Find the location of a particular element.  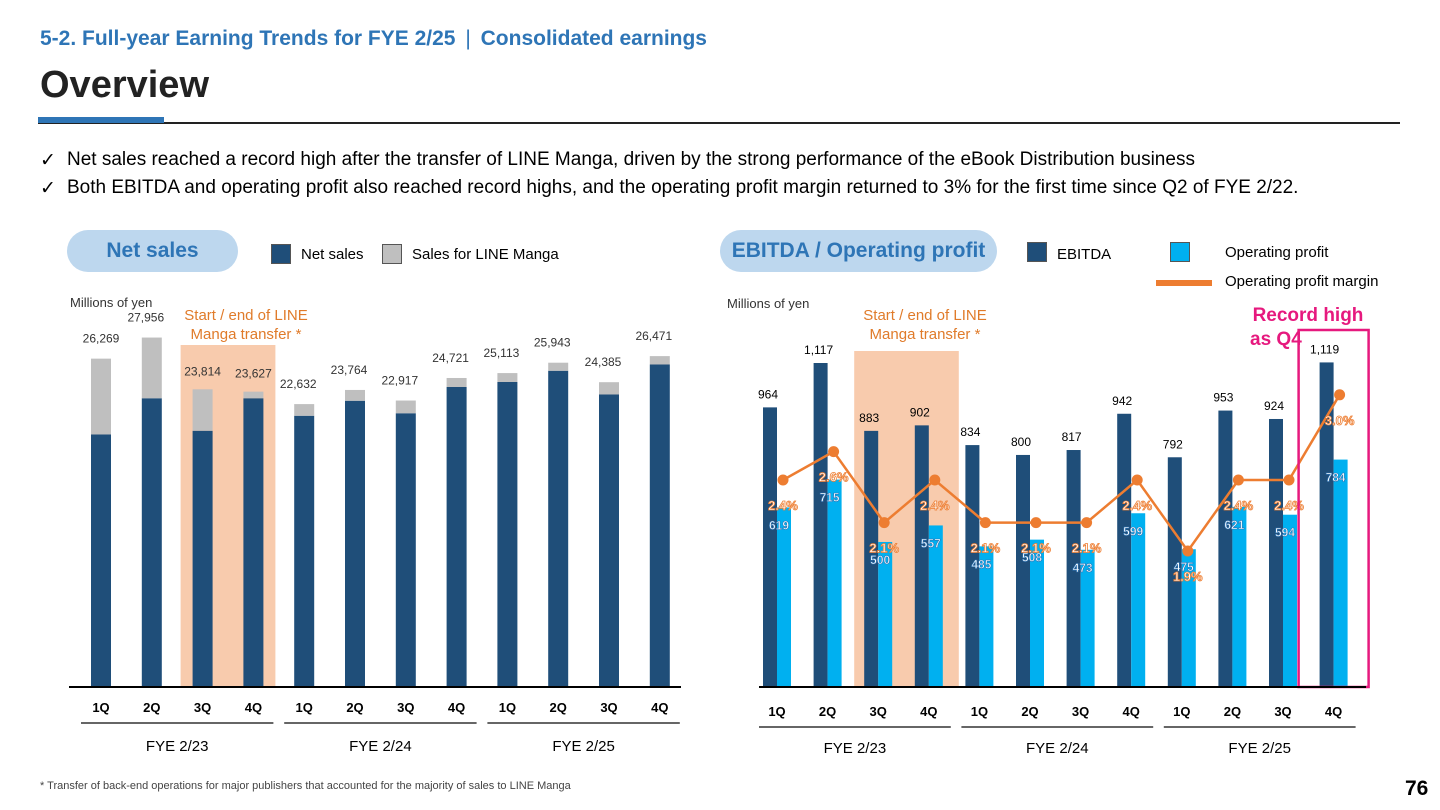

net-sales-total-label: 23,627 is located at coordinates (253, 374).